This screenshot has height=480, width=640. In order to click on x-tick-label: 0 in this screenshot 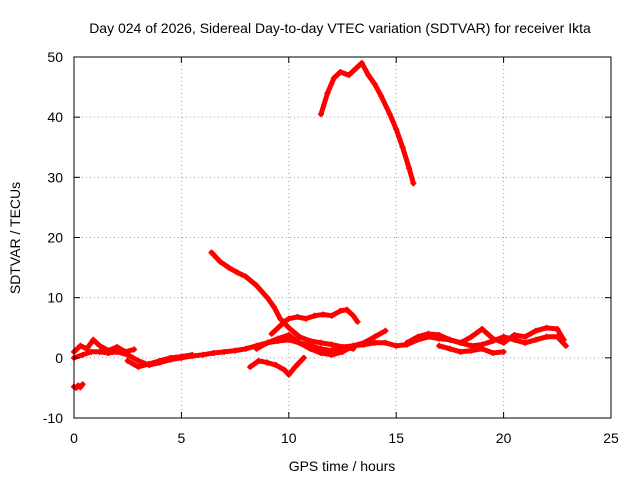, I will do `click(74, 438)`.